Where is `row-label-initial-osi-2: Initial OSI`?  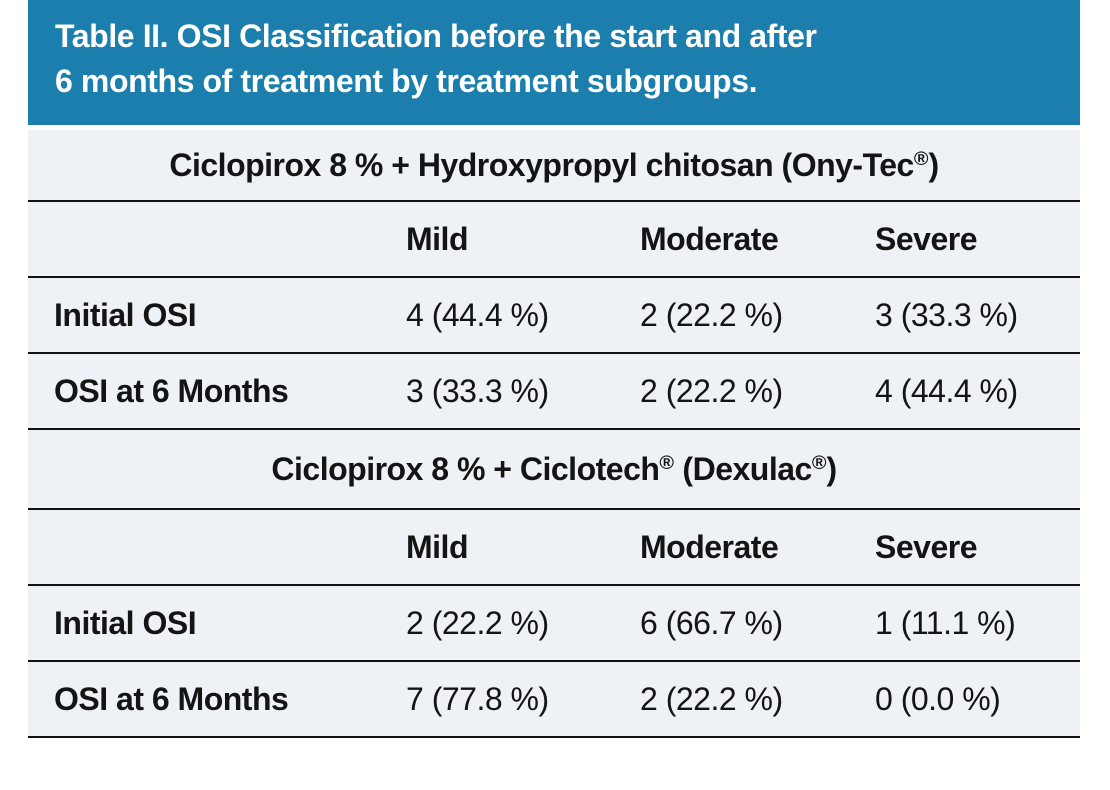
row-label-initial-osi-2: Initial OSI is located at coordinates (202, 623).